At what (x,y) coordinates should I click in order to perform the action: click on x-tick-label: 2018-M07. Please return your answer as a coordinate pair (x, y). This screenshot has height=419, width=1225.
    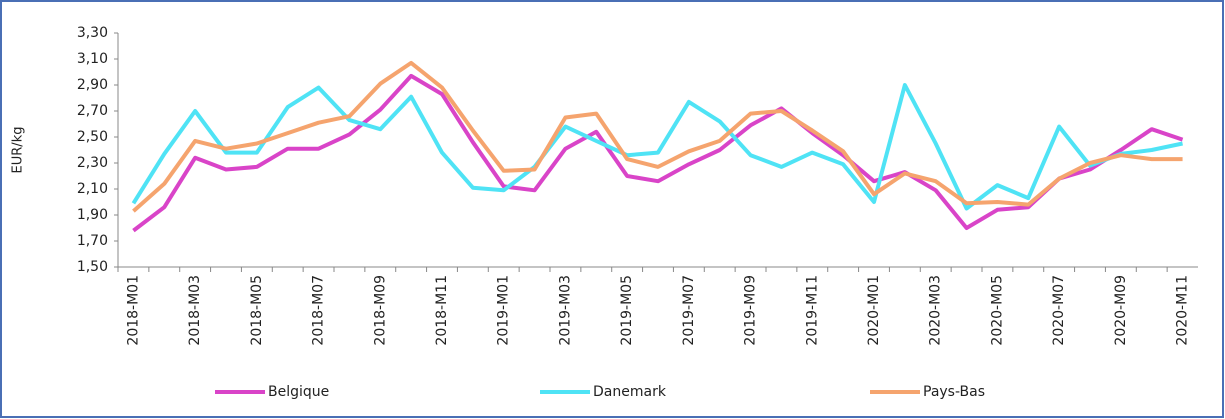
    Looking at the image, I should click on (319, 310).